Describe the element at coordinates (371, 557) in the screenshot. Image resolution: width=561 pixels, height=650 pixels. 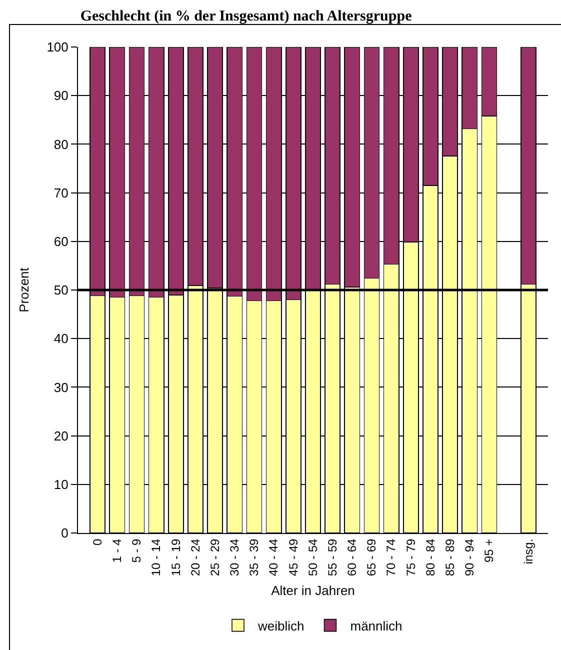
I see `x-tick-label: 65 - 69` at that location.